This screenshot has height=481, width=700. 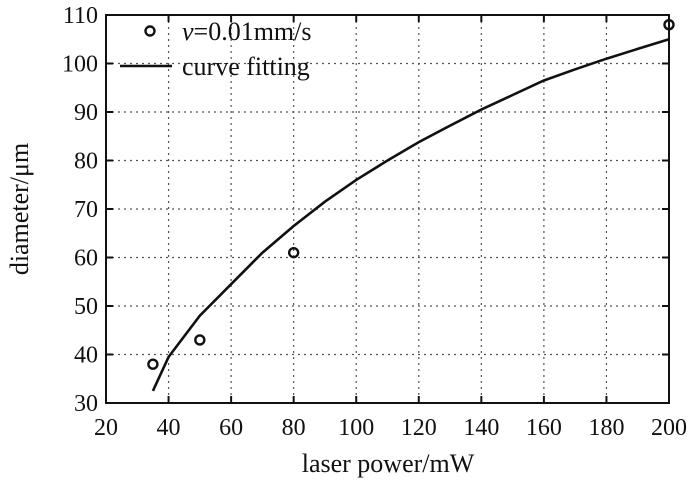 I want to click on y-tick-label: 90, so click(x=86, y=113).